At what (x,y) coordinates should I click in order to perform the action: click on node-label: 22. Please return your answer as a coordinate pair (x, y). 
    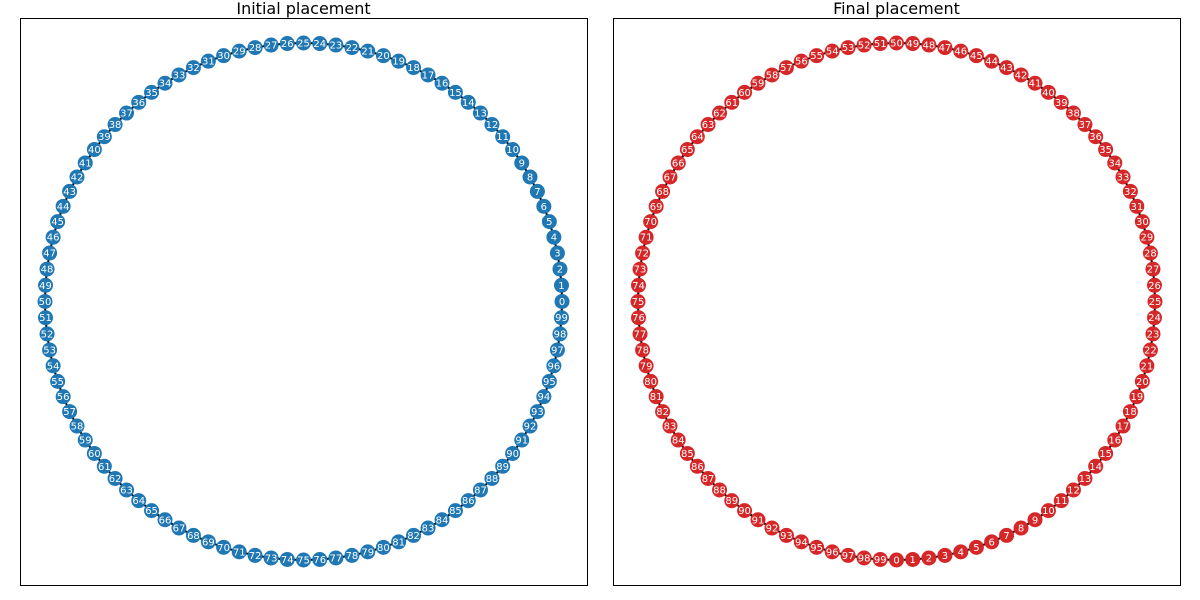
    Looking at the image, I should click on (1150, 350).